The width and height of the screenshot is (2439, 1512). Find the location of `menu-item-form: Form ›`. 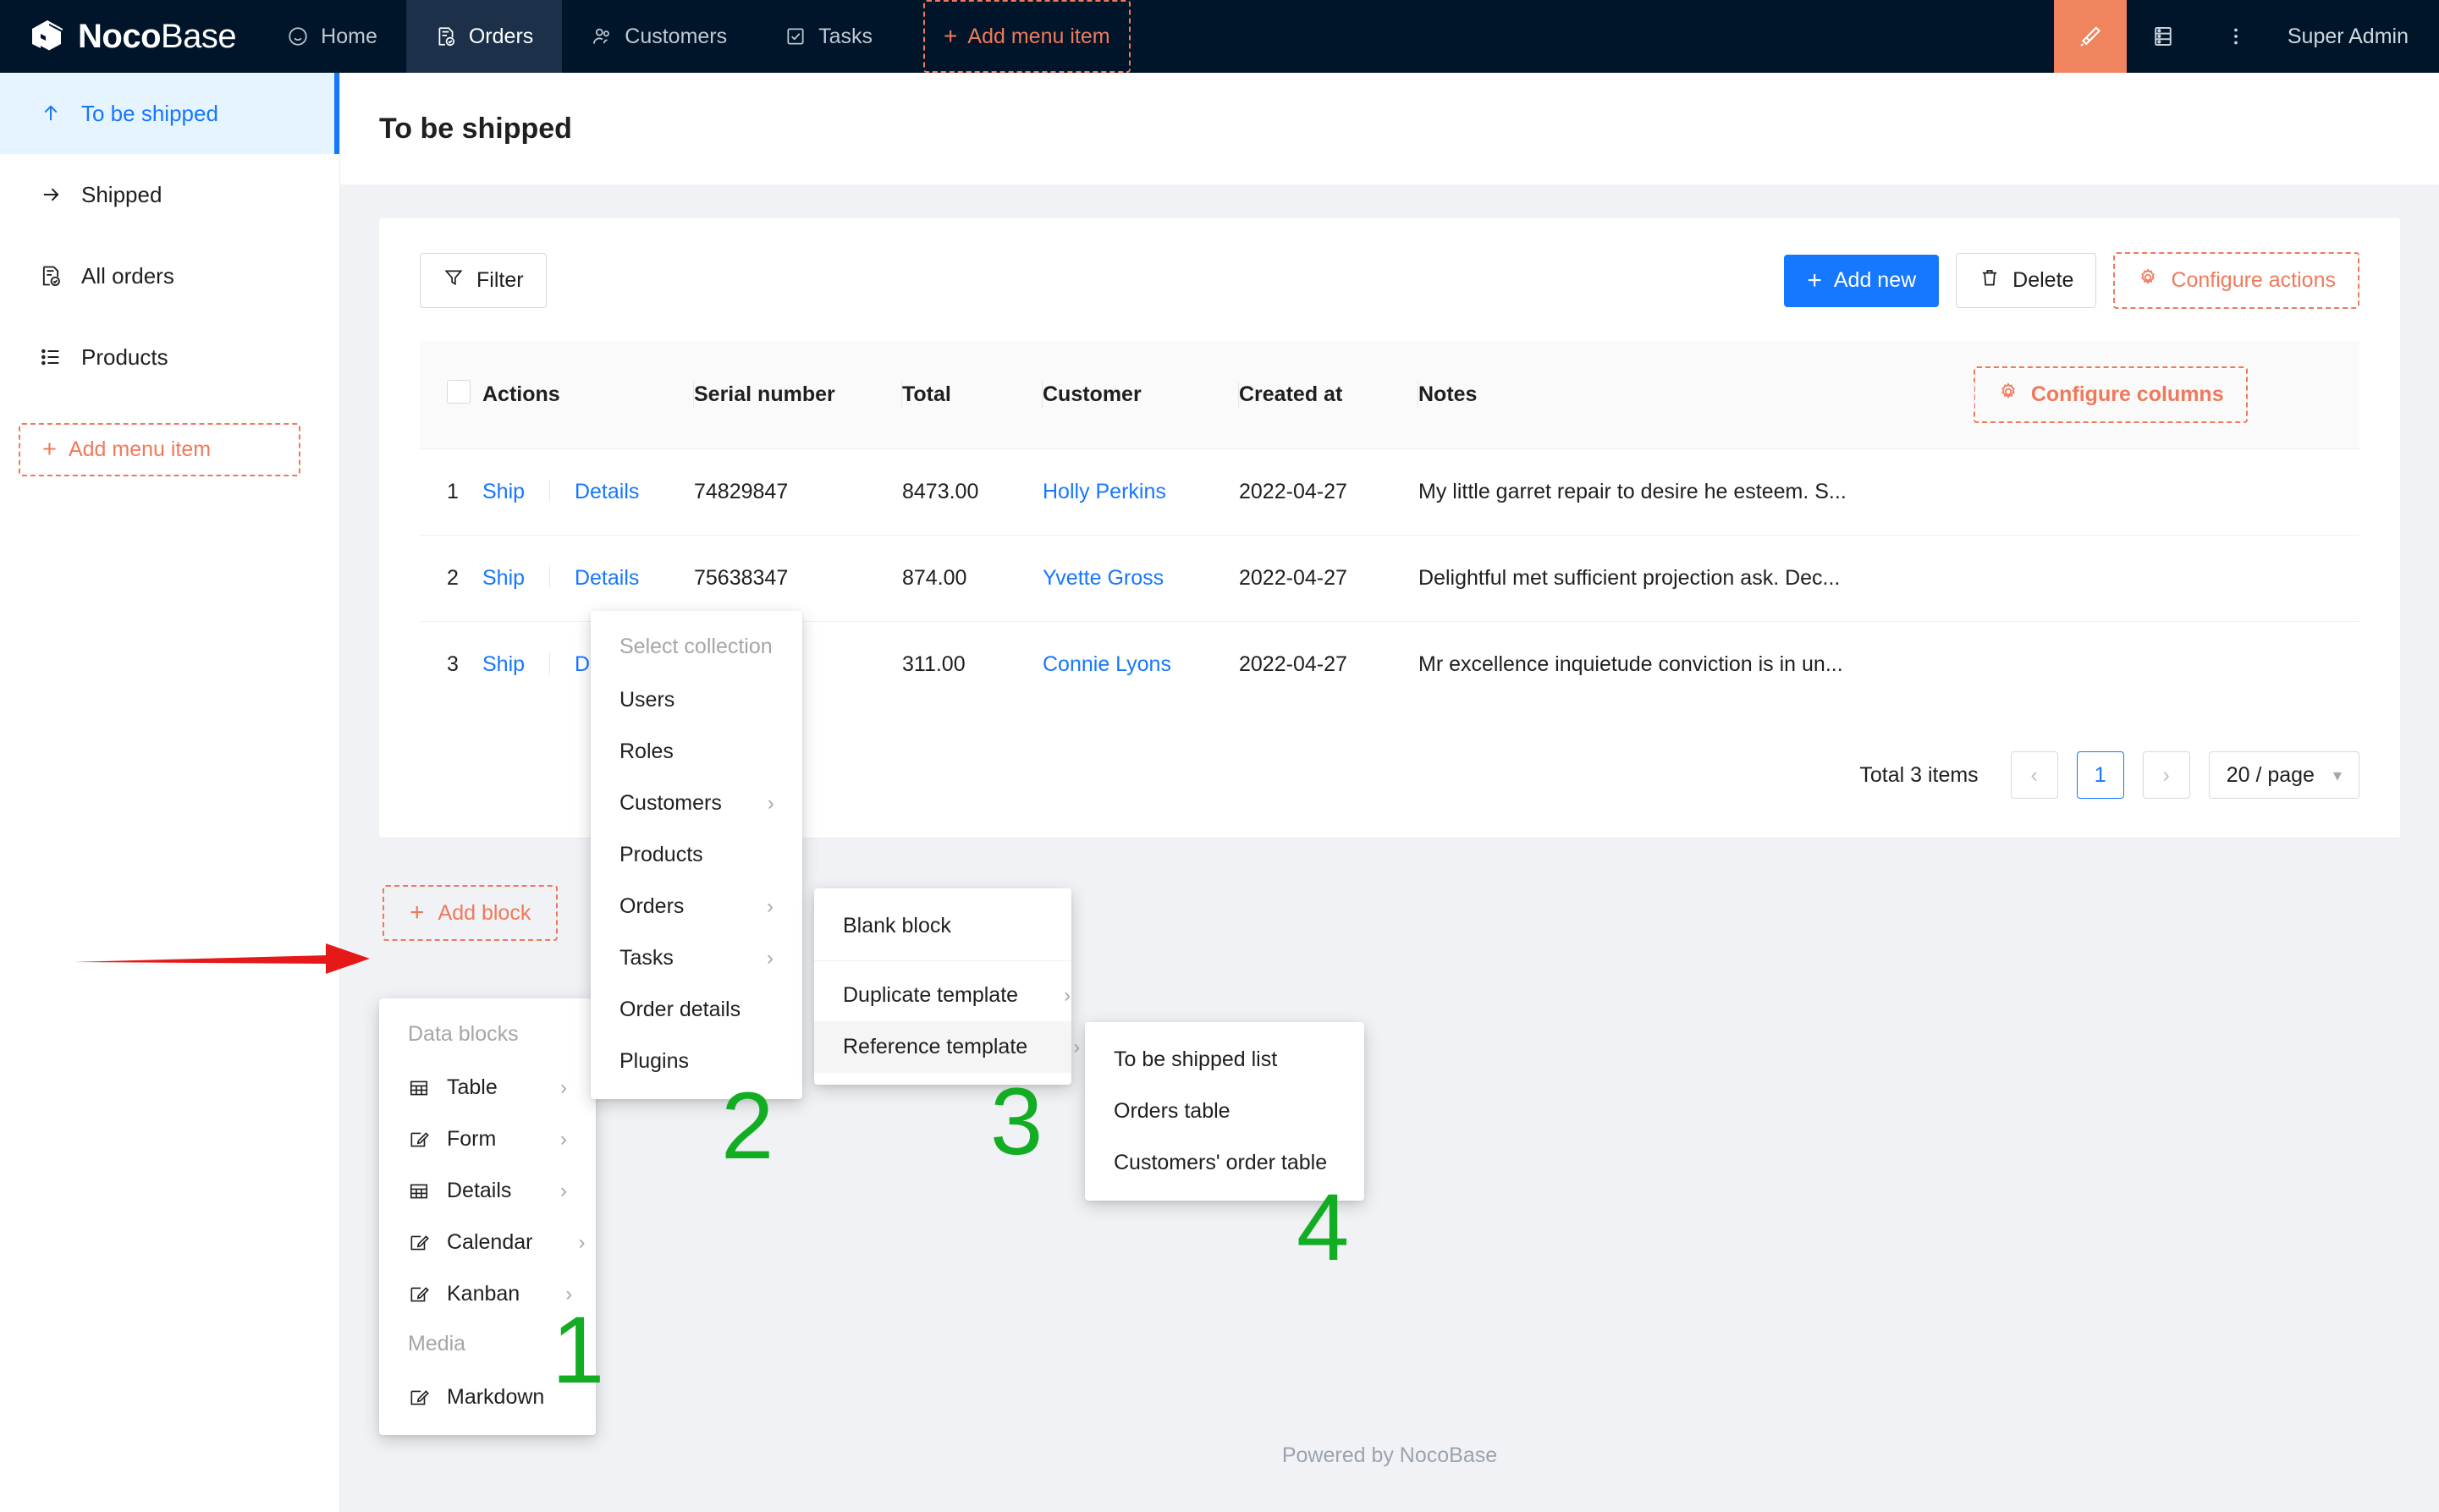

menu-item-form: Form › is located at coordinates (487, 1139).